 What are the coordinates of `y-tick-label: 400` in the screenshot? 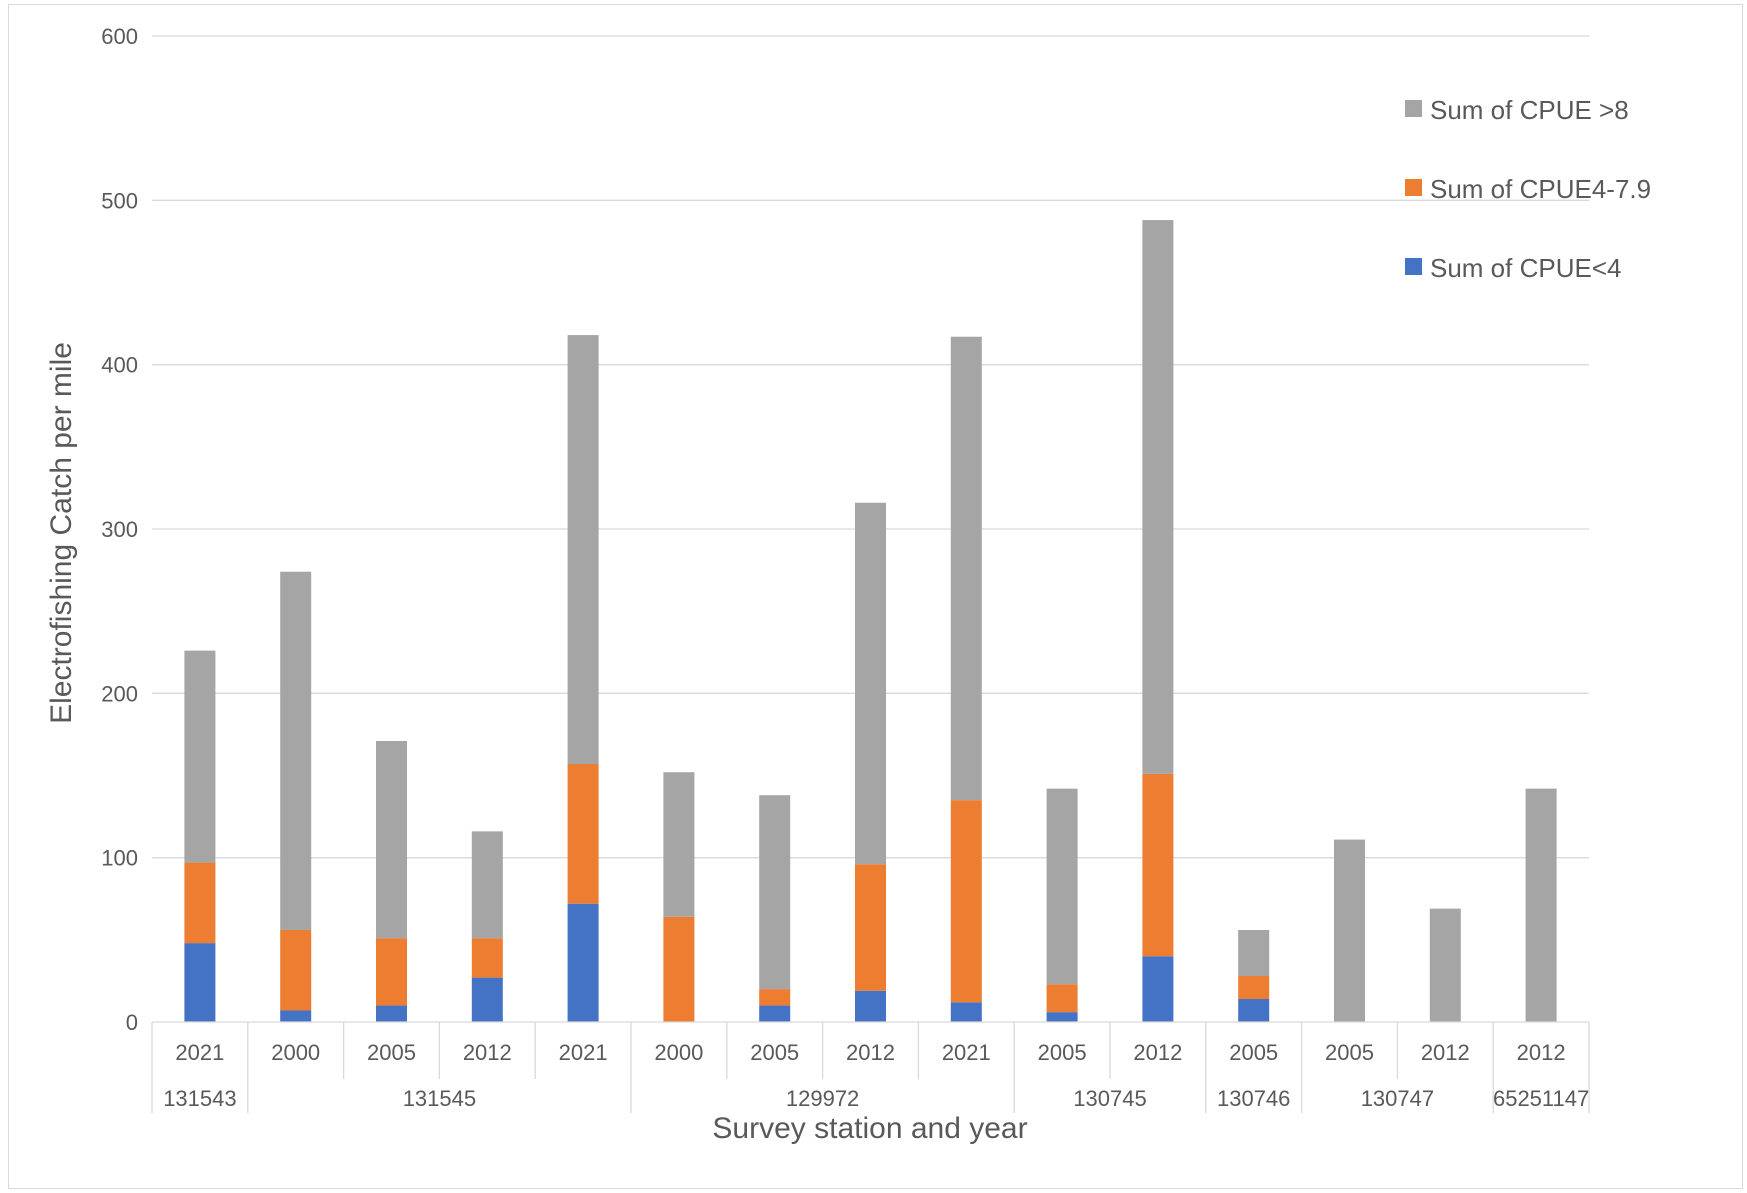 It's located at (119, 365).